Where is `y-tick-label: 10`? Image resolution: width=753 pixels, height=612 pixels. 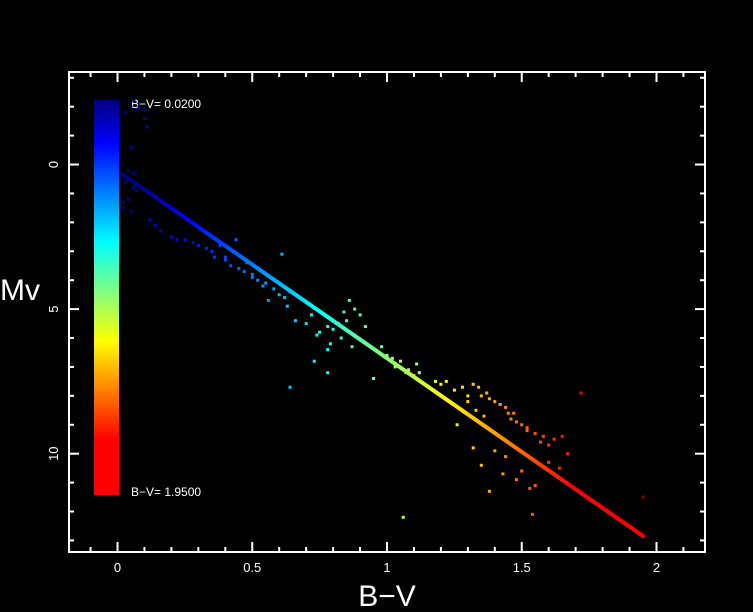 y-tick-label: 10 is located at coordinates (53, 453).